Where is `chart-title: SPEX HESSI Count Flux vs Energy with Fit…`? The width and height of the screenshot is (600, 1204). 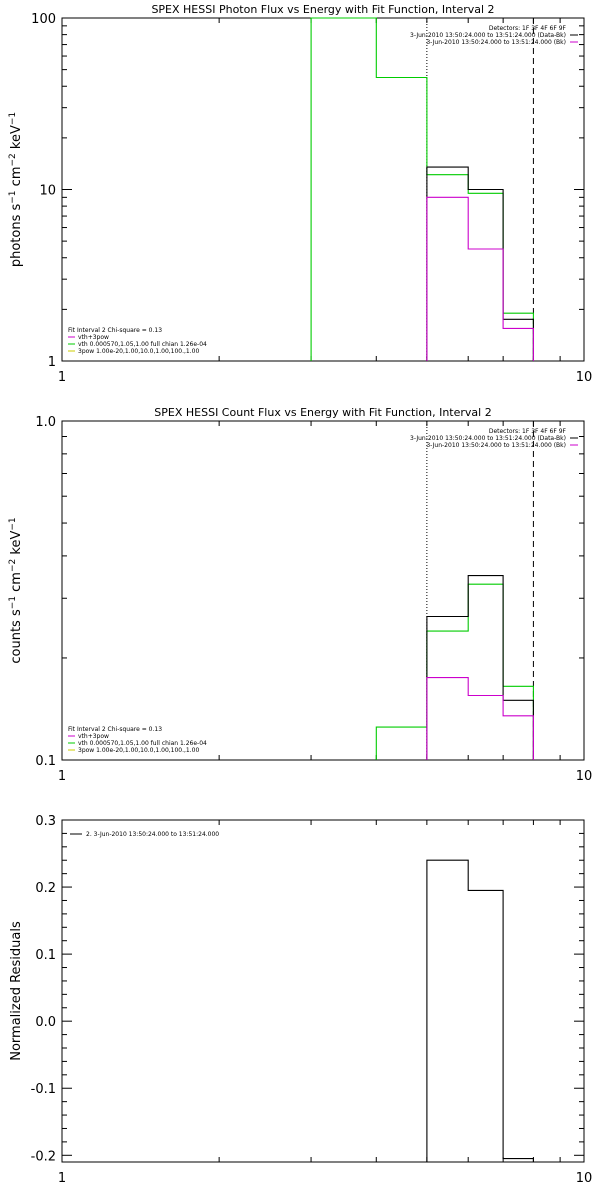 chart-title: SPEX HESSI Count Flux vs Energy with Fit… is located at coordinates (322, 412).